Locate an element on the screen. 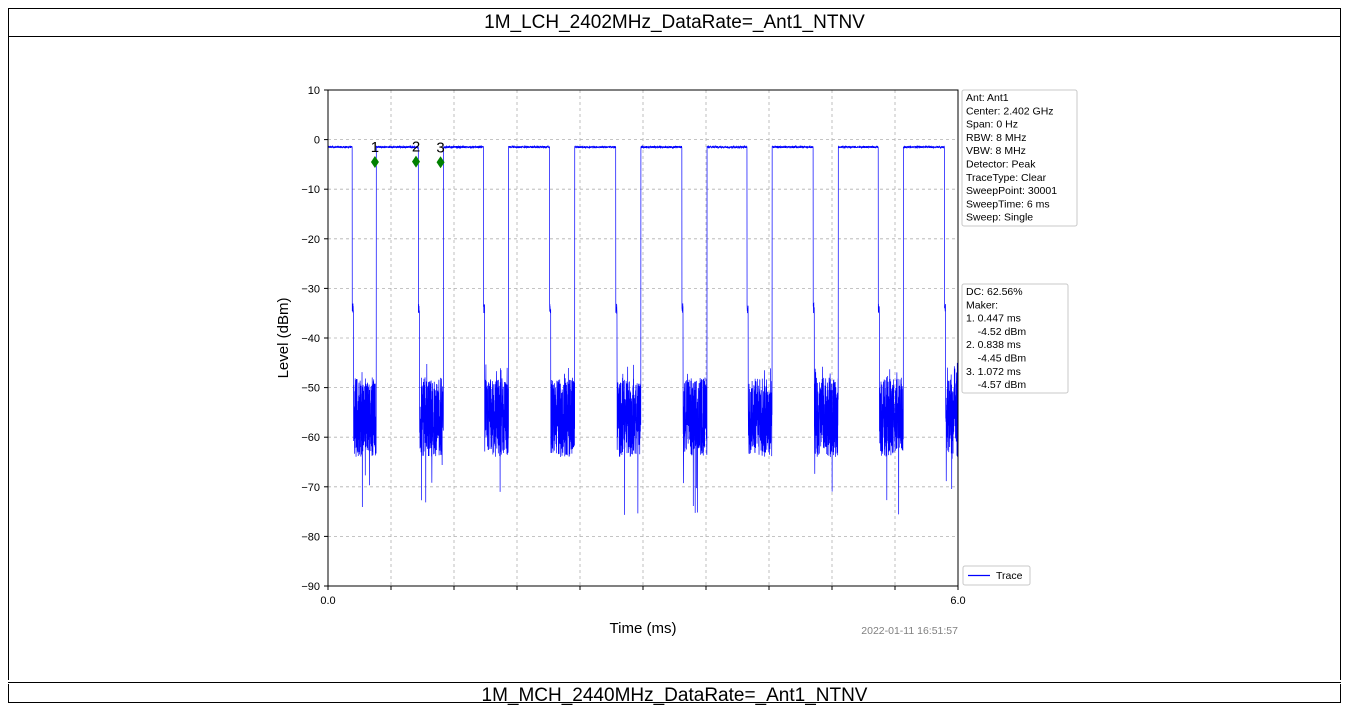 This screenshot has height=709, width=1348. info-line: TraceType: Clear is located at coordinates (1006, 178).